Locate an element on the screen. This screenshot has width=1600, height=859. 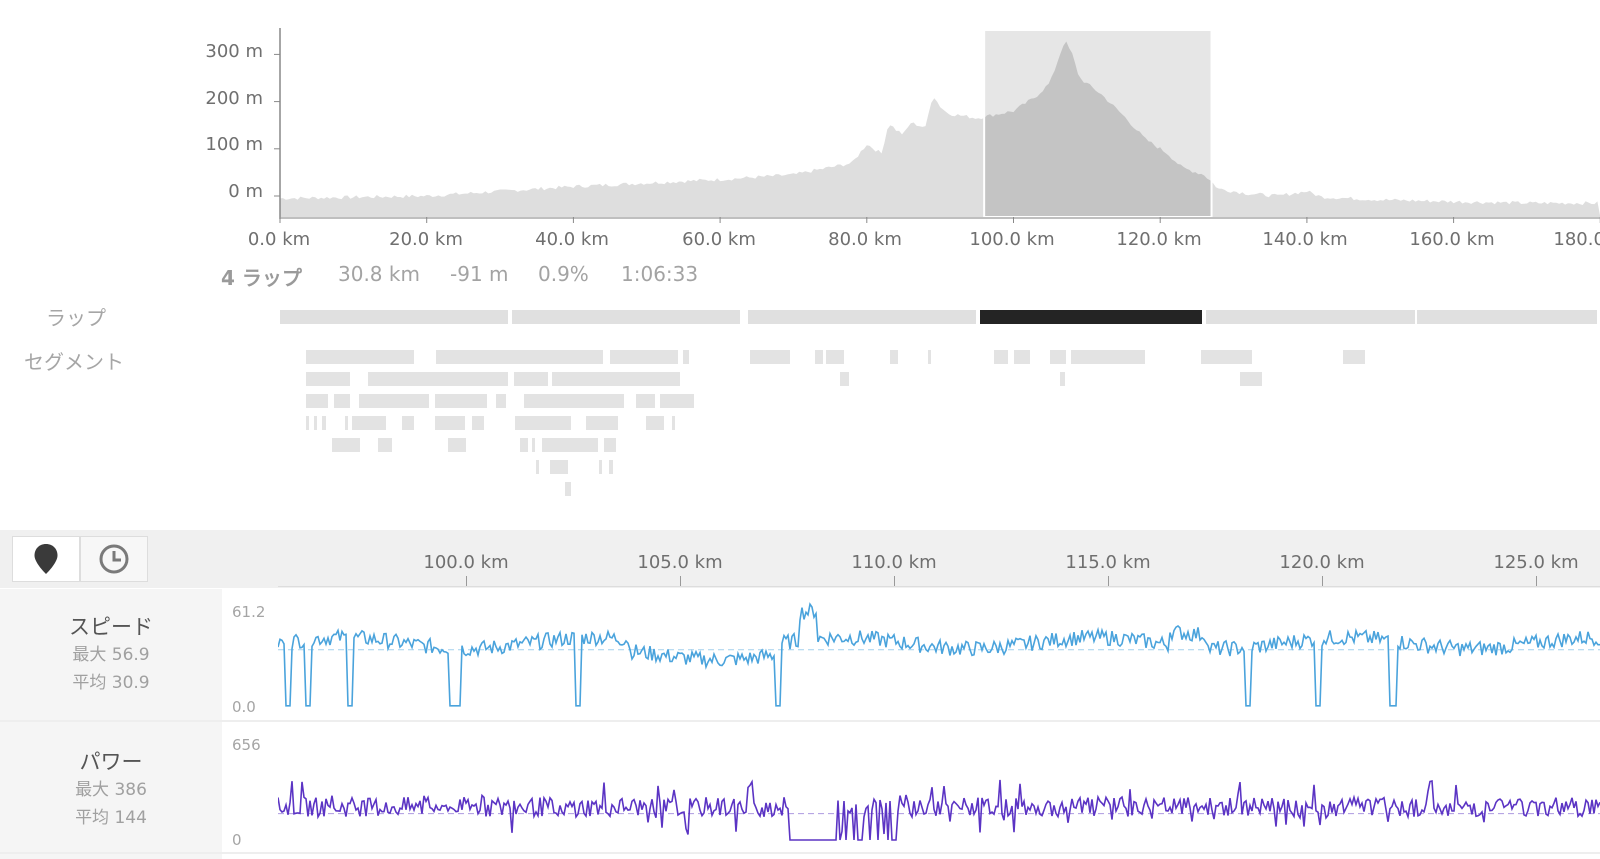
clock-icon is located at coordinates (114, 559).